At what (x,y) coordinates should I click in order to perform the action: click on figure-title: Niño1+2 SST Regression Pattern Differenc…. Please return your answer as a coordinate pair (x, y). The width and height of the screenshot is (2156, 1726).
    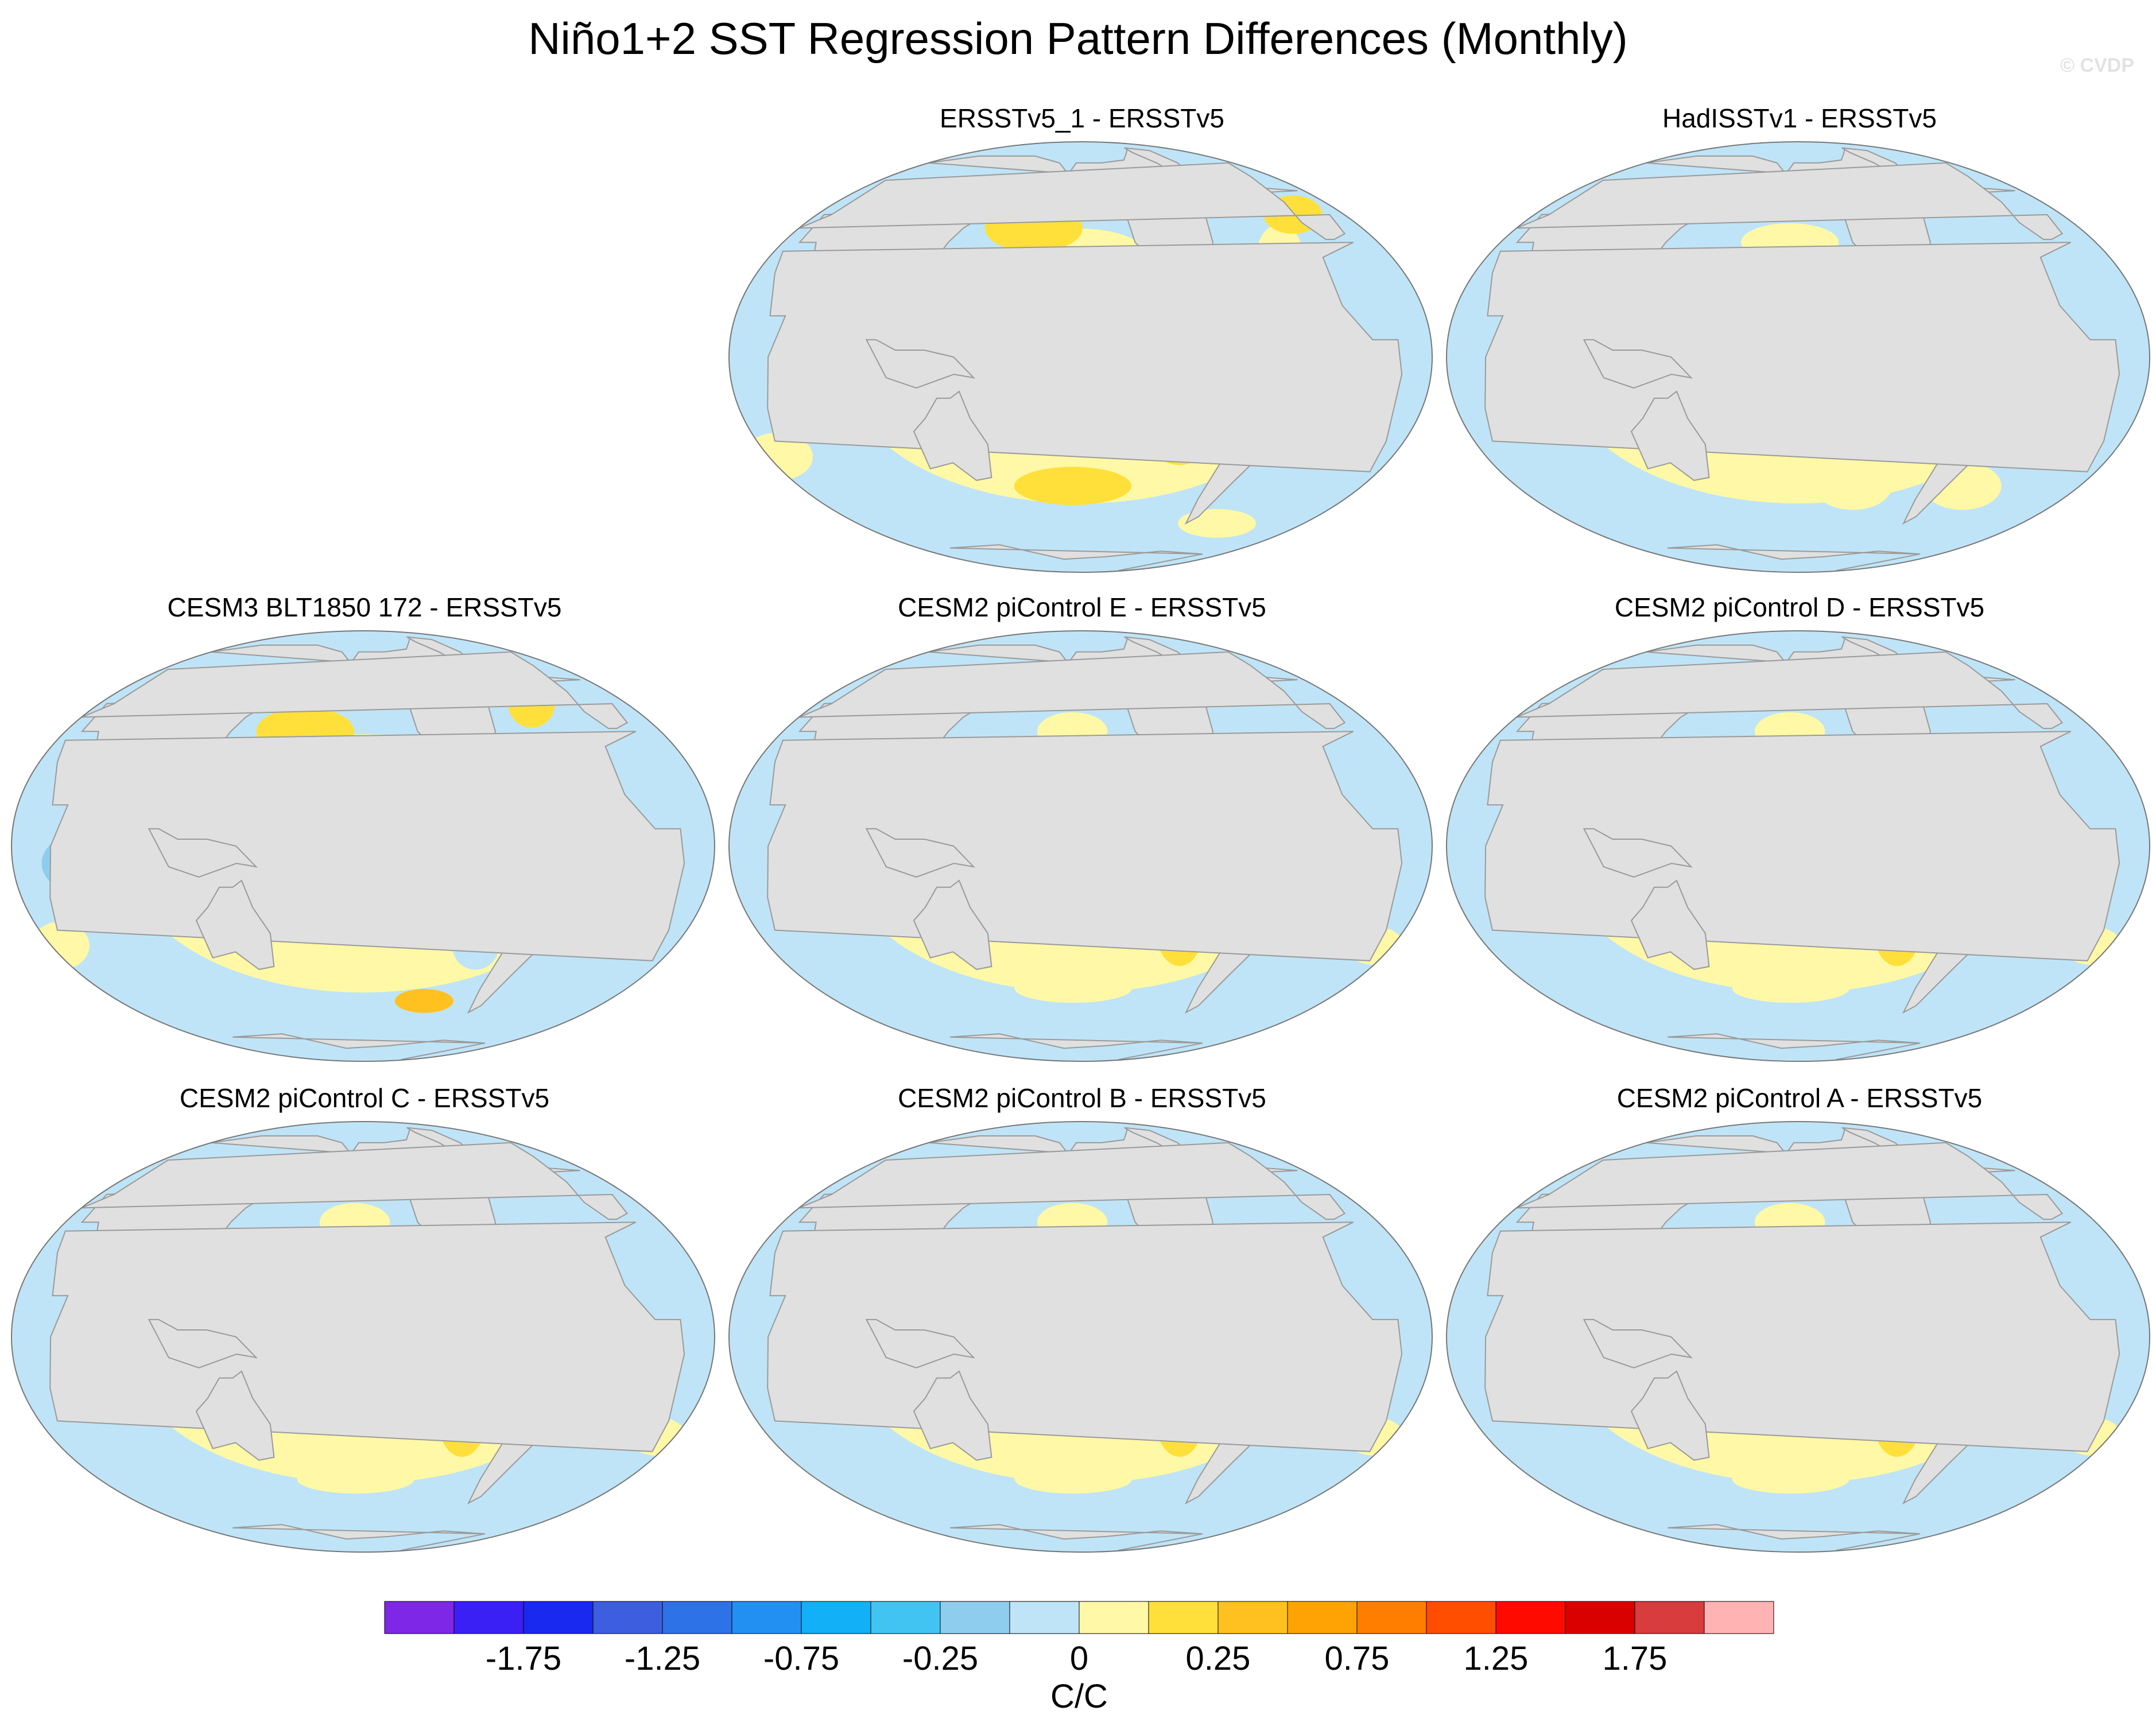
    Looking at the image, I should click on (1078, 38).